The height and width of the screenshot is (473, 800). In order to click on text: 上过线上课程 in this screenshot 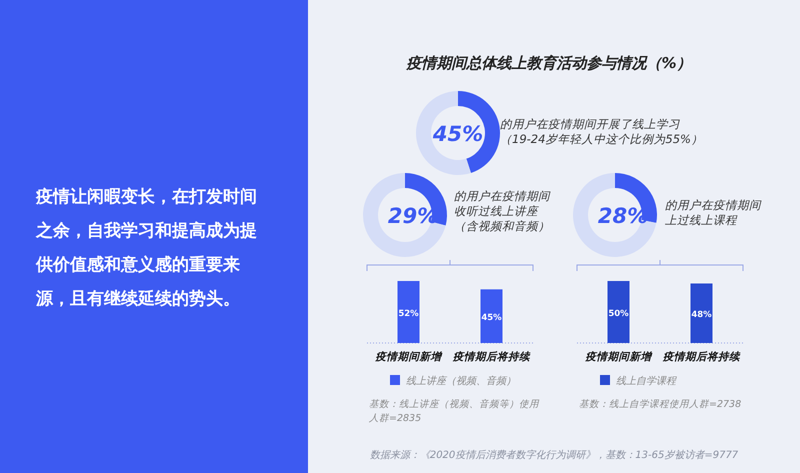, I will do `click(701, 220)`.